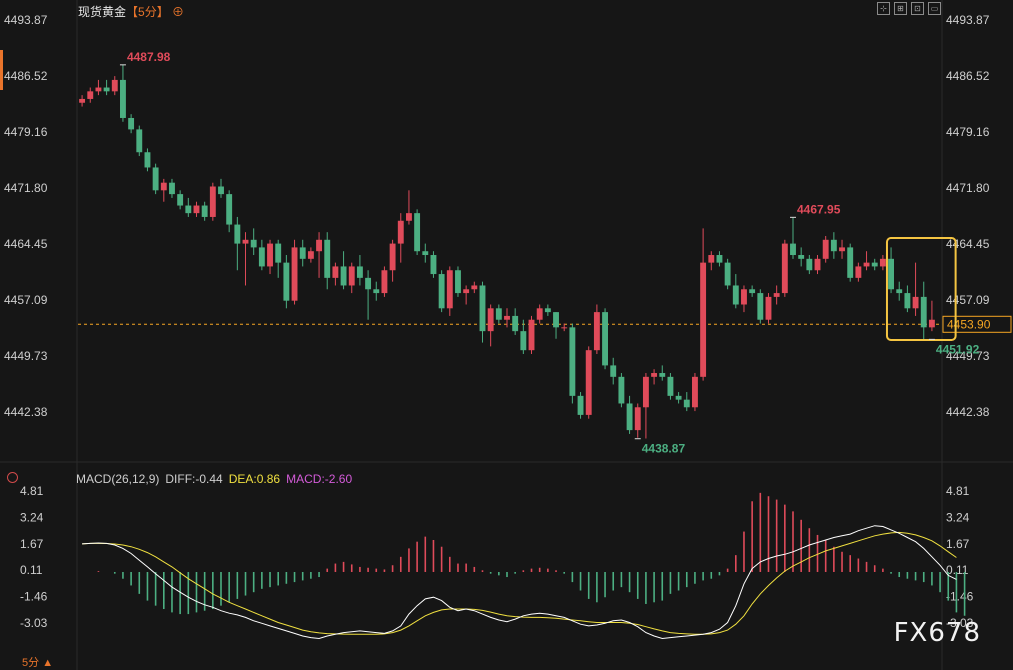 The image size is (1013, 670). What do you see at coordinates (194, 479) in the screenshot?
I see `diff-value: DIFF:-0.44` at bounding box center [194, 479].